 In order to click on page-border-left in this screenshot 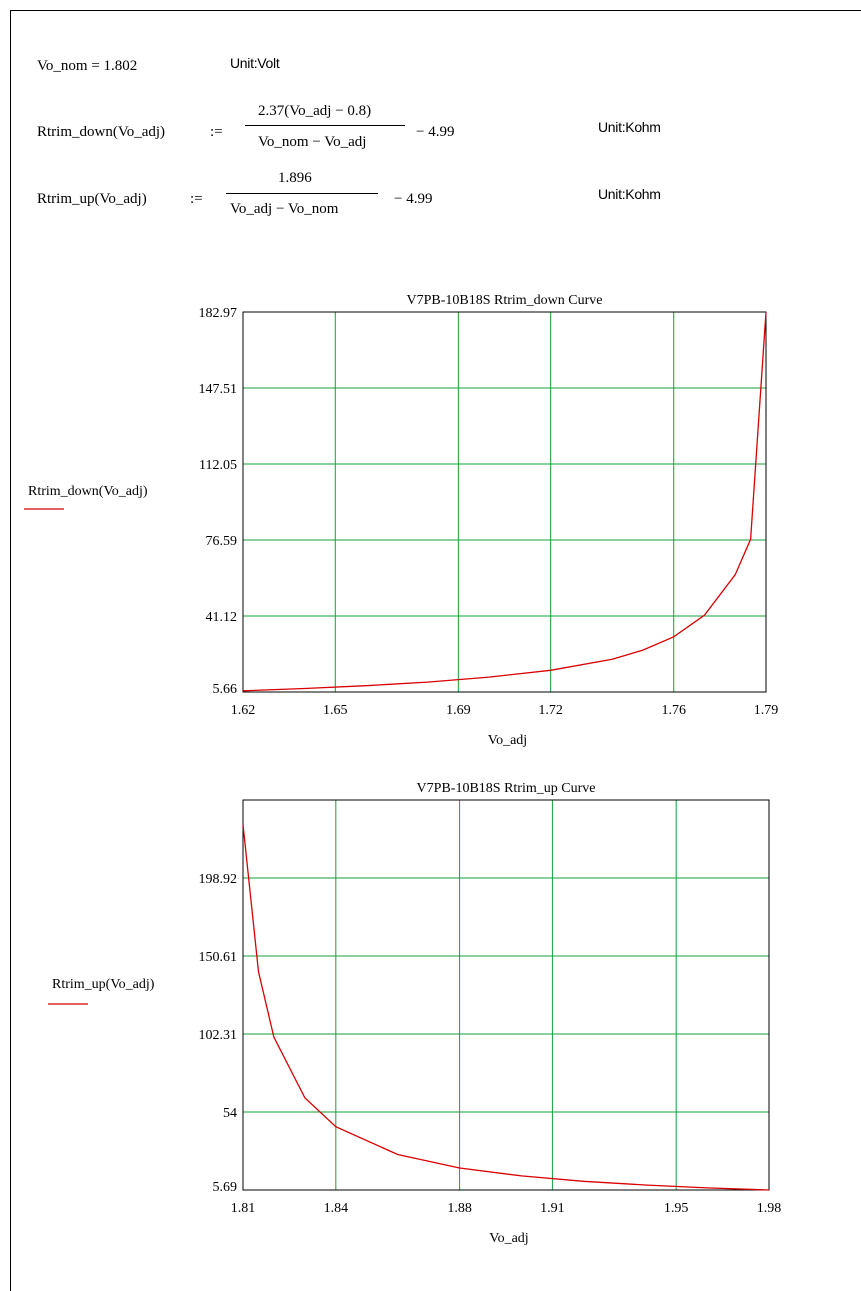, I will do `click(10, 650)`.